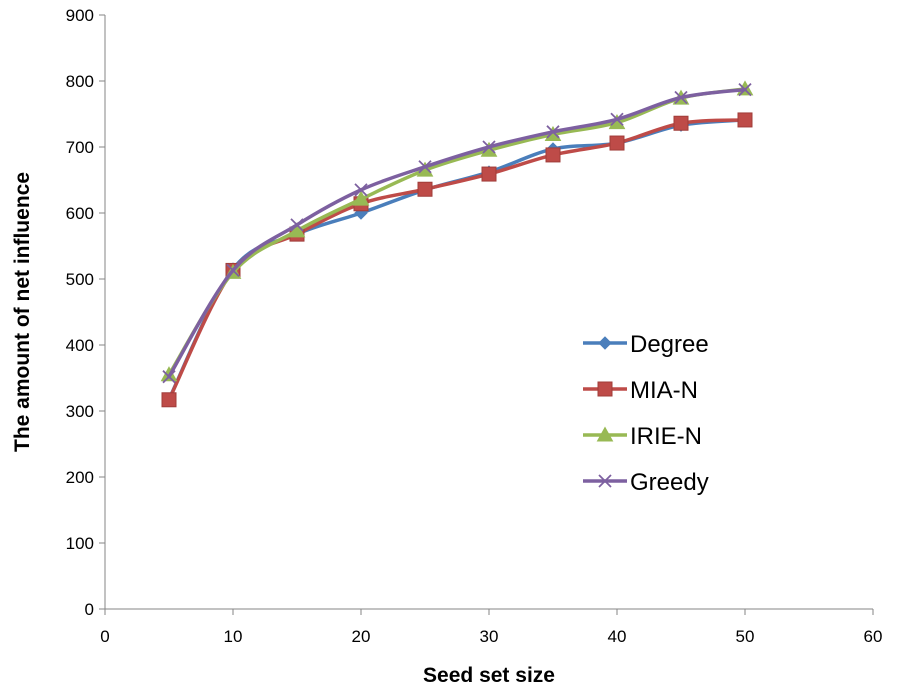 The image size is (898, 687). Describe the element at coordinates (22, 312) in the screenshot. I see `y-axis-title: The amount of net influence` at that location.